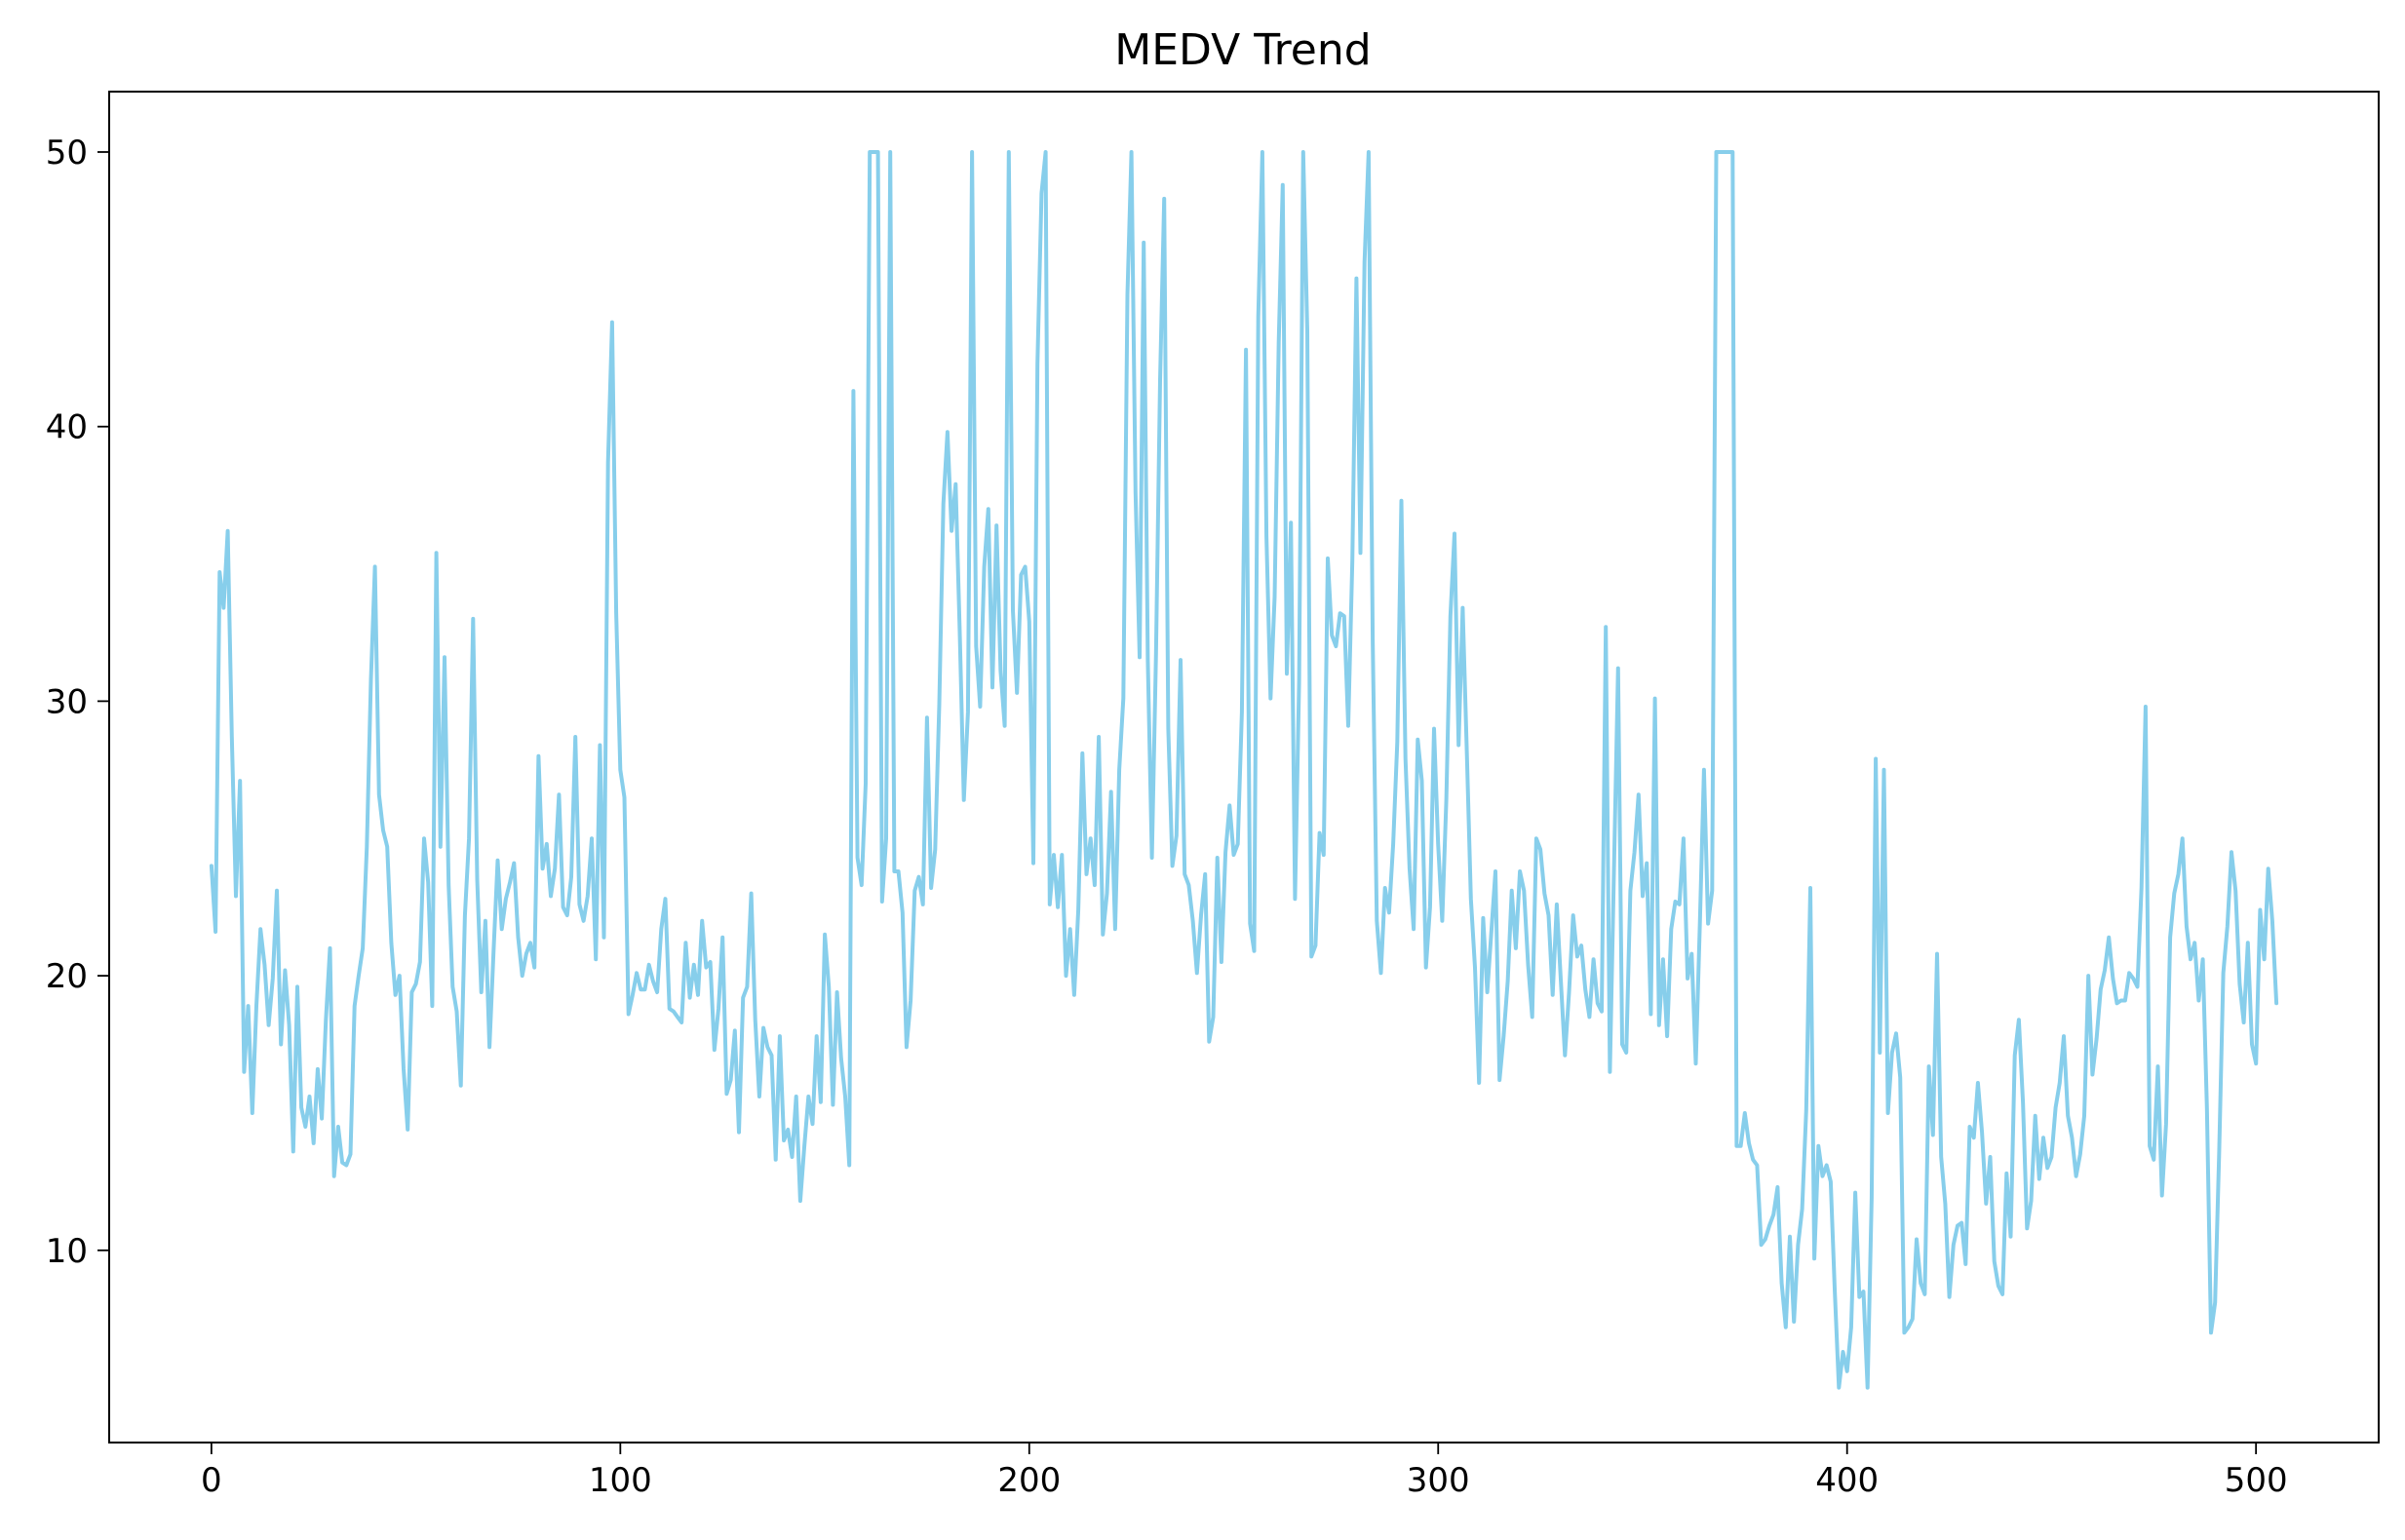 Image resolution: width=2405 pixels, height=1540 pixels. I want to click on chart-title: MEDV Trend, so click(1242, 50).